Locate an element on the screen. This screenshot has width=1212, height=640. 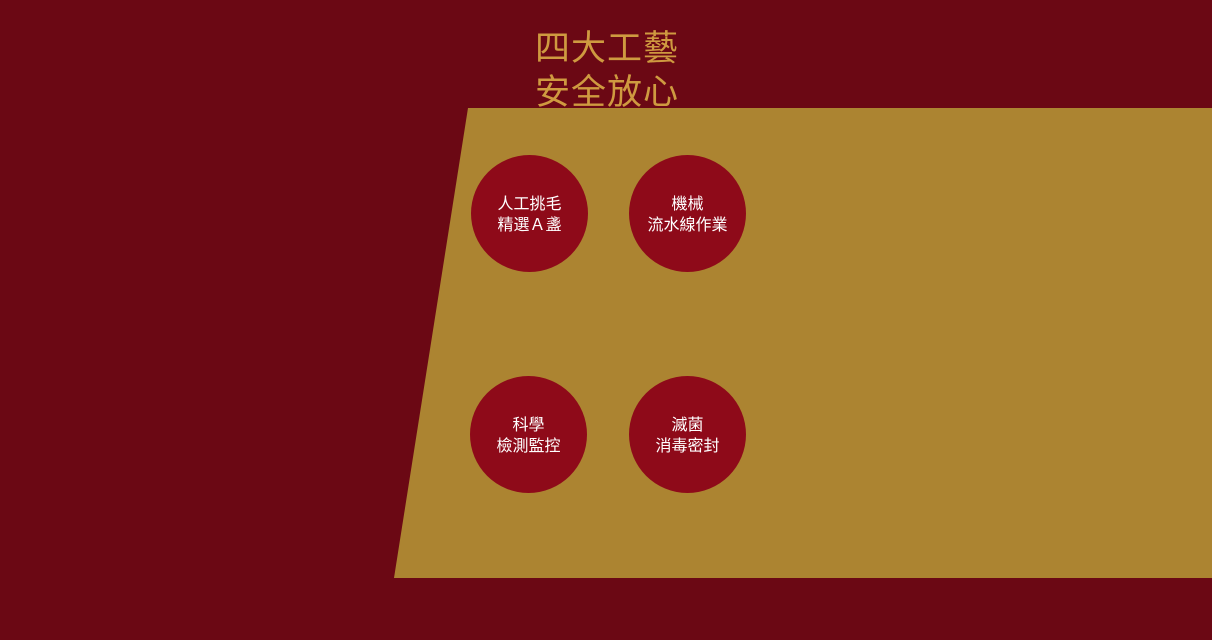
feature-badge-hand-picked: 人工挑毛 精選Ａ盞 is located at coordinates (529, 213).